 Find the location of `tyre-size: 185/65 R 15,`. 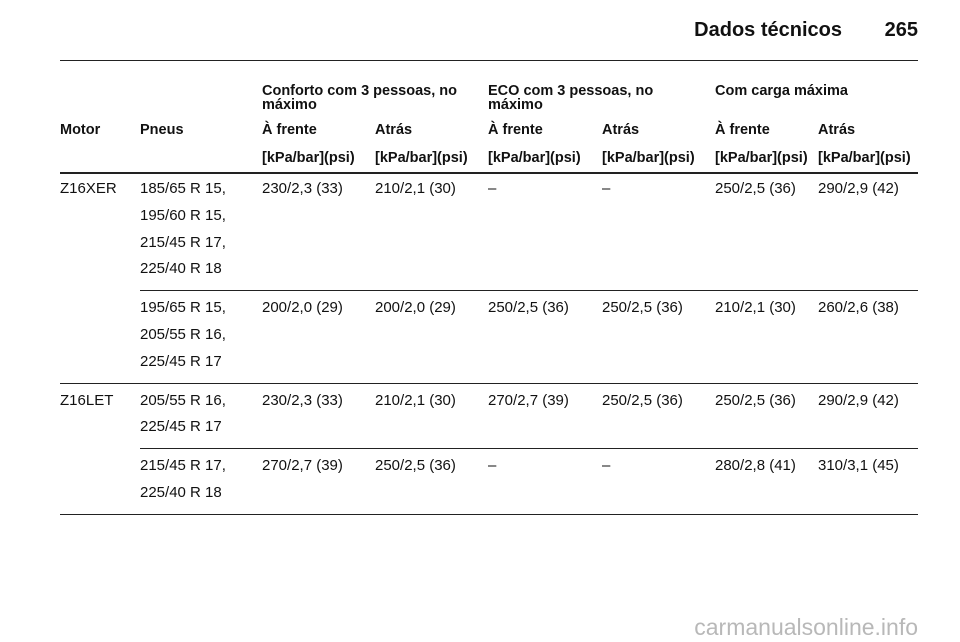

tyre-size: 185/65 R 15, is located at coordinates (183, 188).